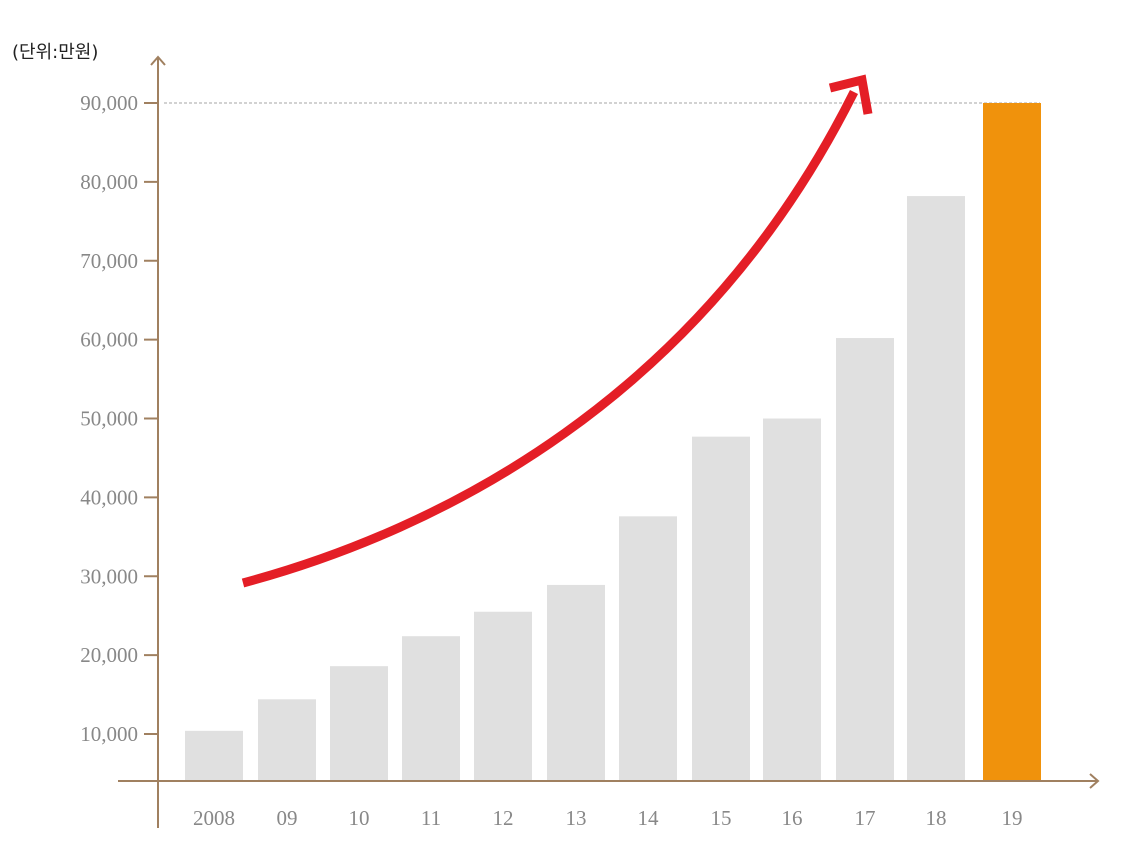 This screenshot has height=857, width=1136. What do you see at coordinates (865, 818) in the screenshot?
I see `x-tick-label: 17` at bounding box center [865, 818].